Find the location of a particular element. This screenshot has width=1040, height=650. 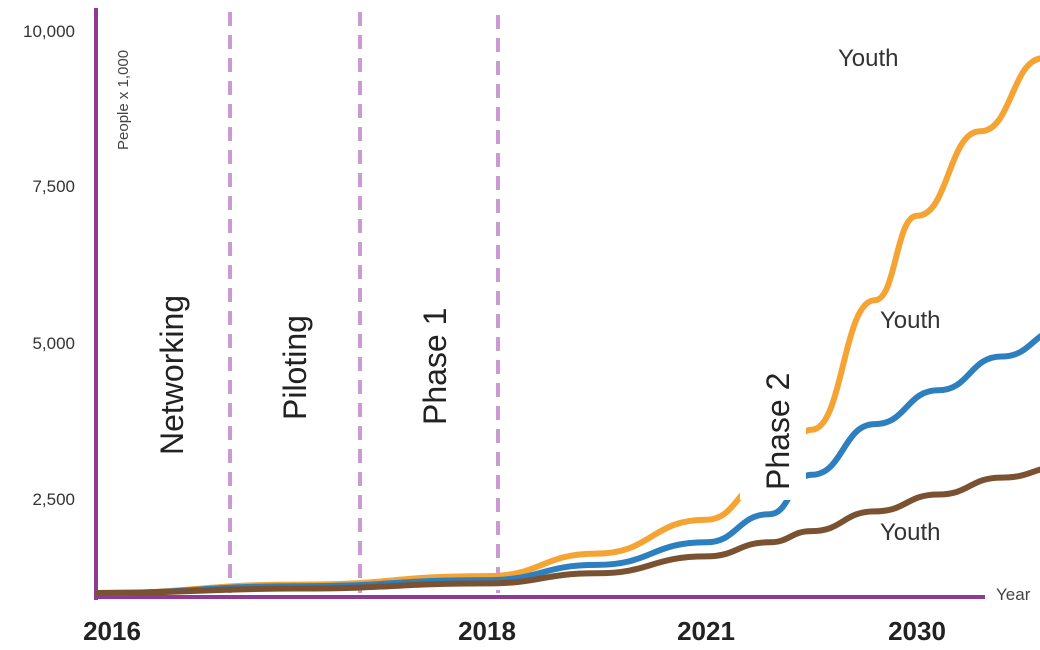

x-tick-label: 2021 is located at coordinates (706, 631).